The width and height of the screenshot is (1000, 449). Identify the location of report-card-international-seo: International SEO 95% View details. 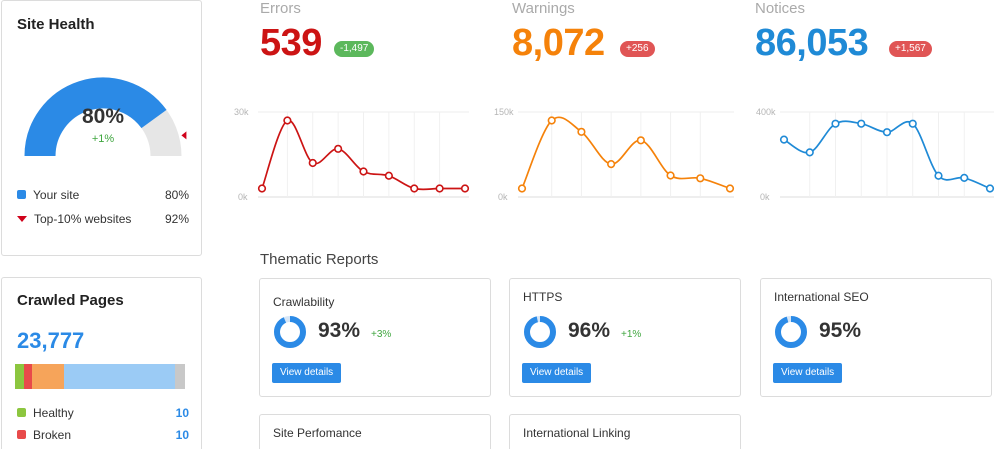
(876, 337).